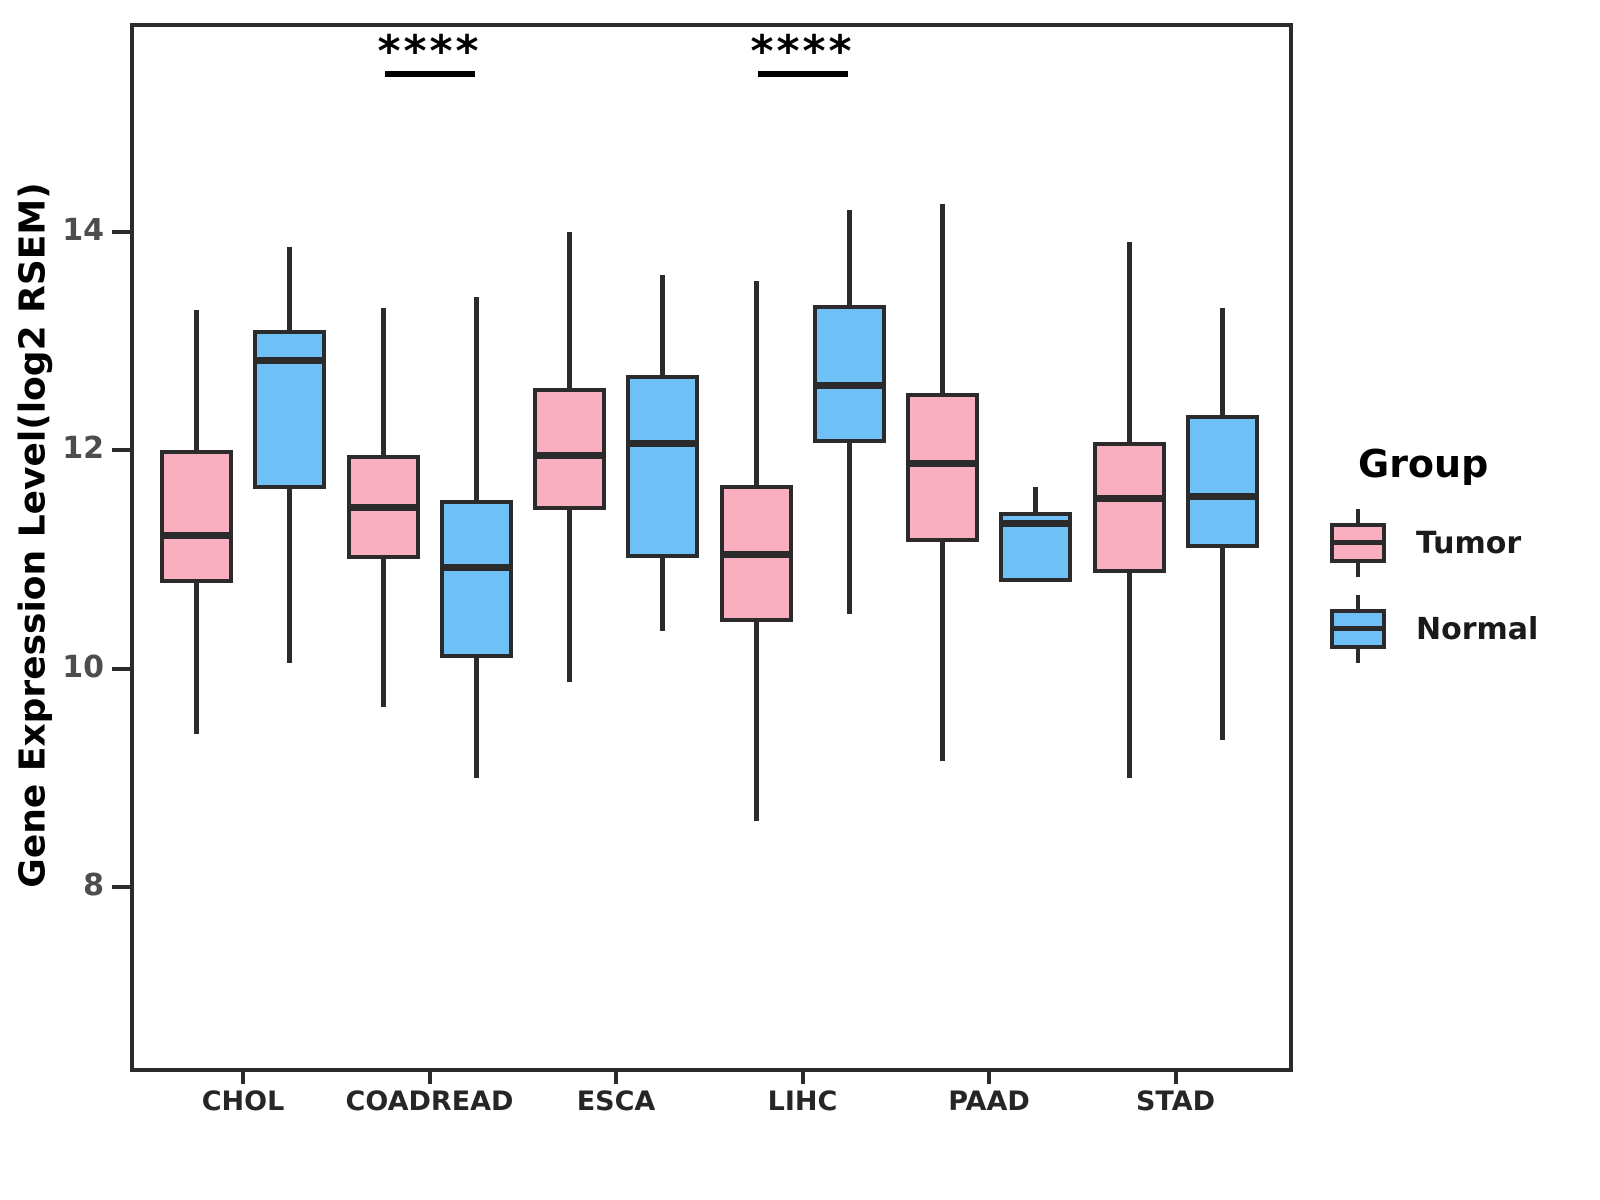 Image resolution: width=1600 pixels, height=1200 pixels. What do you see at coordinates (383, 508) in the screenshot?
I see `median-tumor-COADREAD` at bounding box center [383, 508].